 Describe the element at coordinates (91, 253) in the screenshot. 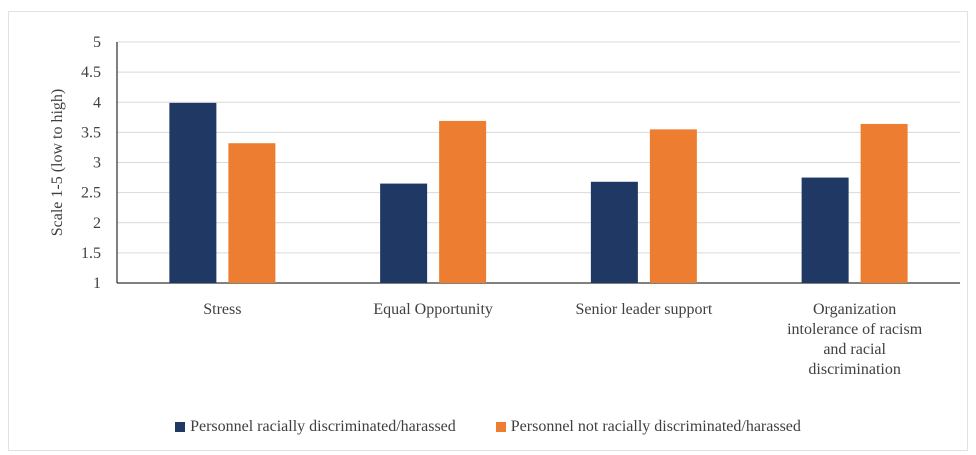

I see `y-tick-label: 1.5` at that location.